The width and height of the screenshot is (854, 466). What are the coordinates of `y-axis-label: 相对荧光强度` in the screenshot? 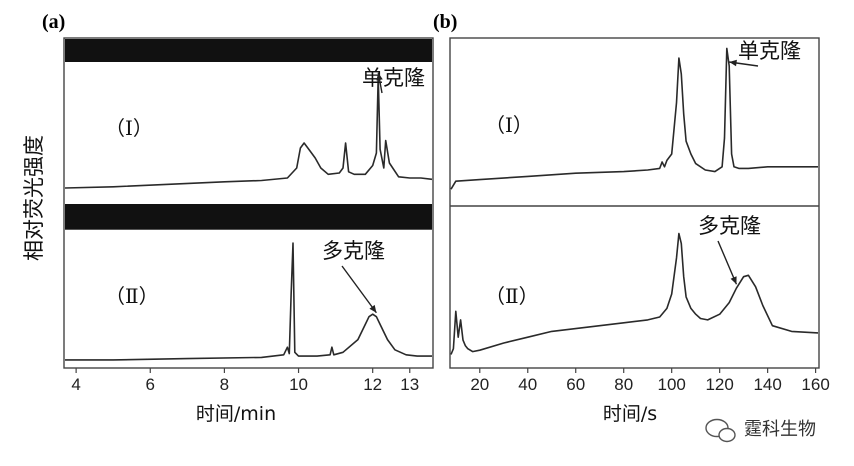 It's located at (34, 198).